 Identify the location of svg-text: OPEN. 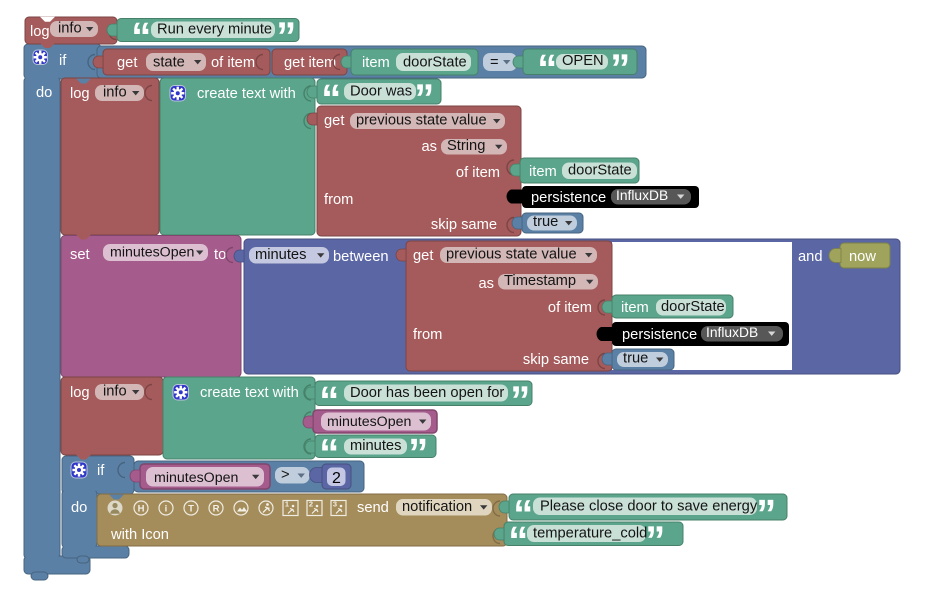
(583, 61).